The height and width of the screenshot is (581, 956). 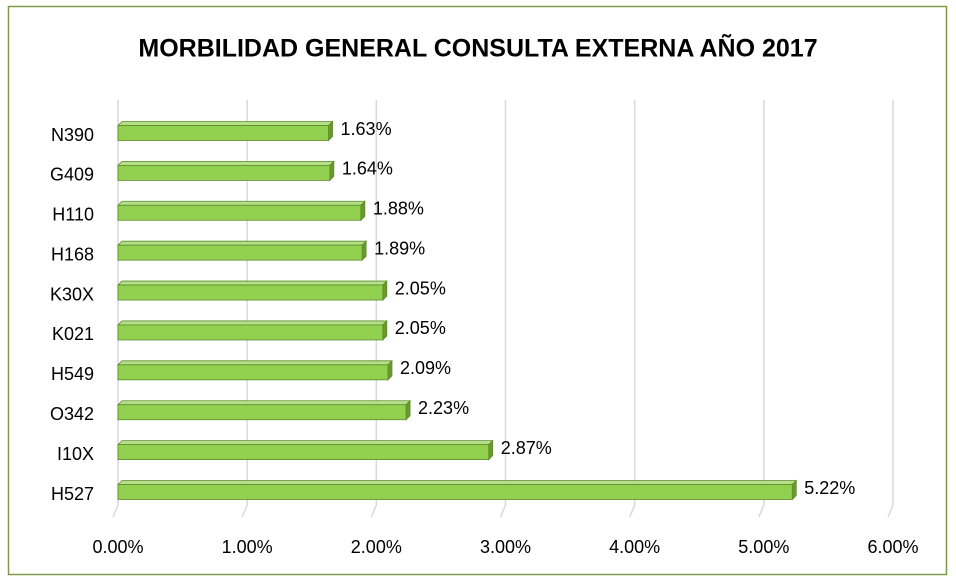 What do you see at coordinates (425, 368) in the screenshot?
I see `value-label: 2.09%` at bounding box center [425, 368].